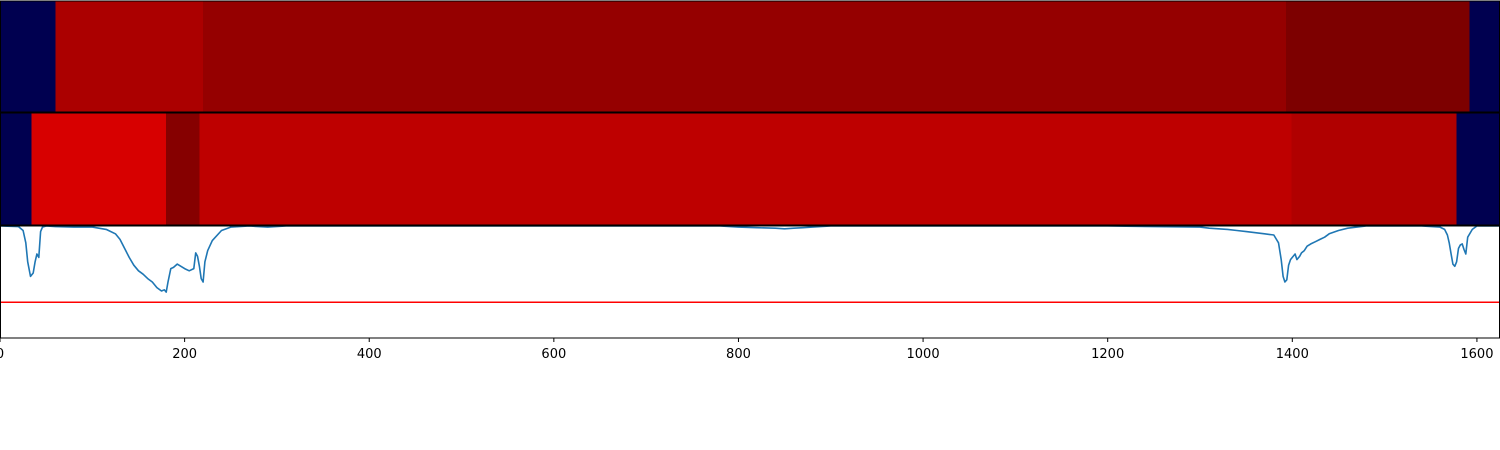  What do you see at coordinates (553, 354) in the screenshot?
I see `x-tick-label: 600` at bounding box center [553, 354].